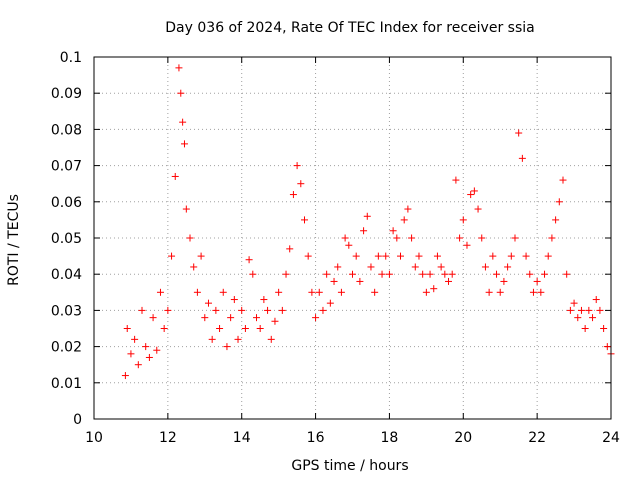 This screenshot has height=480, width=640. I want to click on x-tick-label: 14, so click(242, 438).